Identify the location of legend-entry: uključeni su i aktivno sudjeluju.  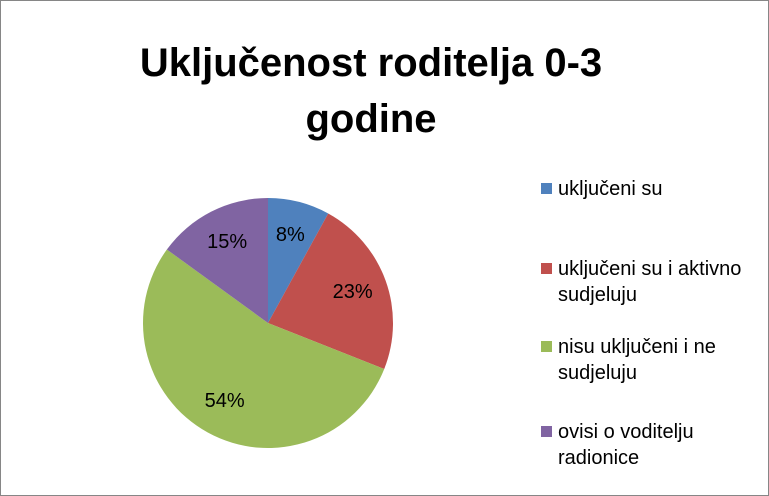
(649, 282).